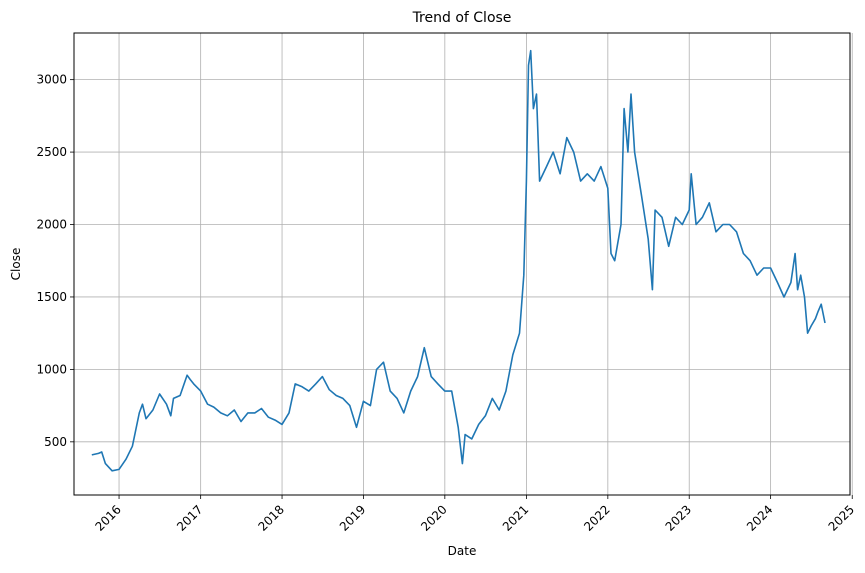 Image resolution: width=865 pixels, height=573 pixels. What do you see at coordinates (55, 442) in the screenshot?
I see `y-tick-label: 500` at bounding box center [55, 442].